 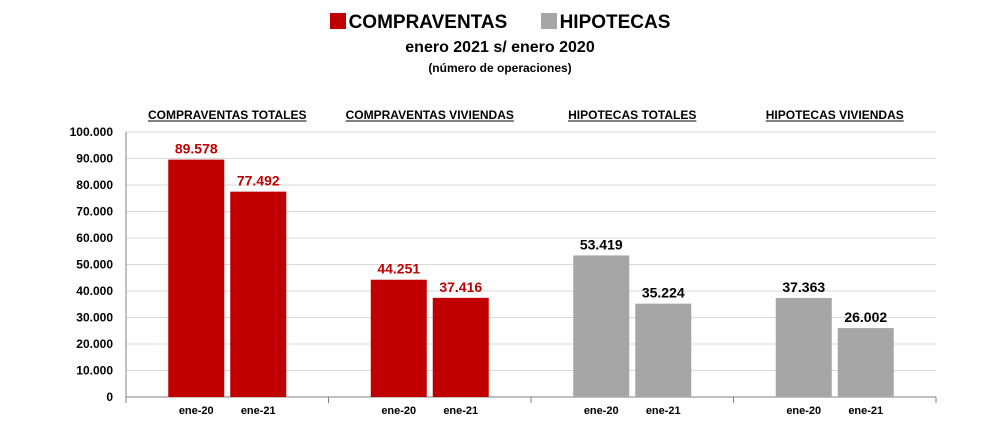 What do you see at coordinates (94, 212) in the screenshot?
I see `y-tick-label: 70.000` at bounding box center [94, 212].